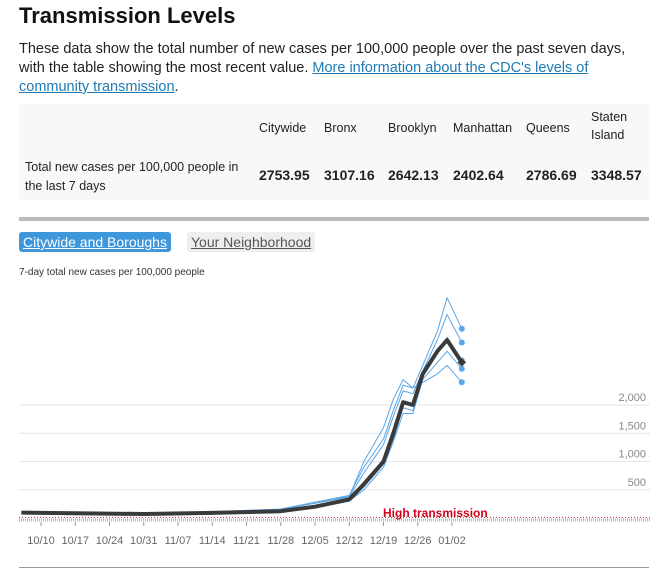  What do you see at coordinates (632, 398) in the screenshot?
I see `y-tick-label: 2,000` at bounding box center [632, 398].